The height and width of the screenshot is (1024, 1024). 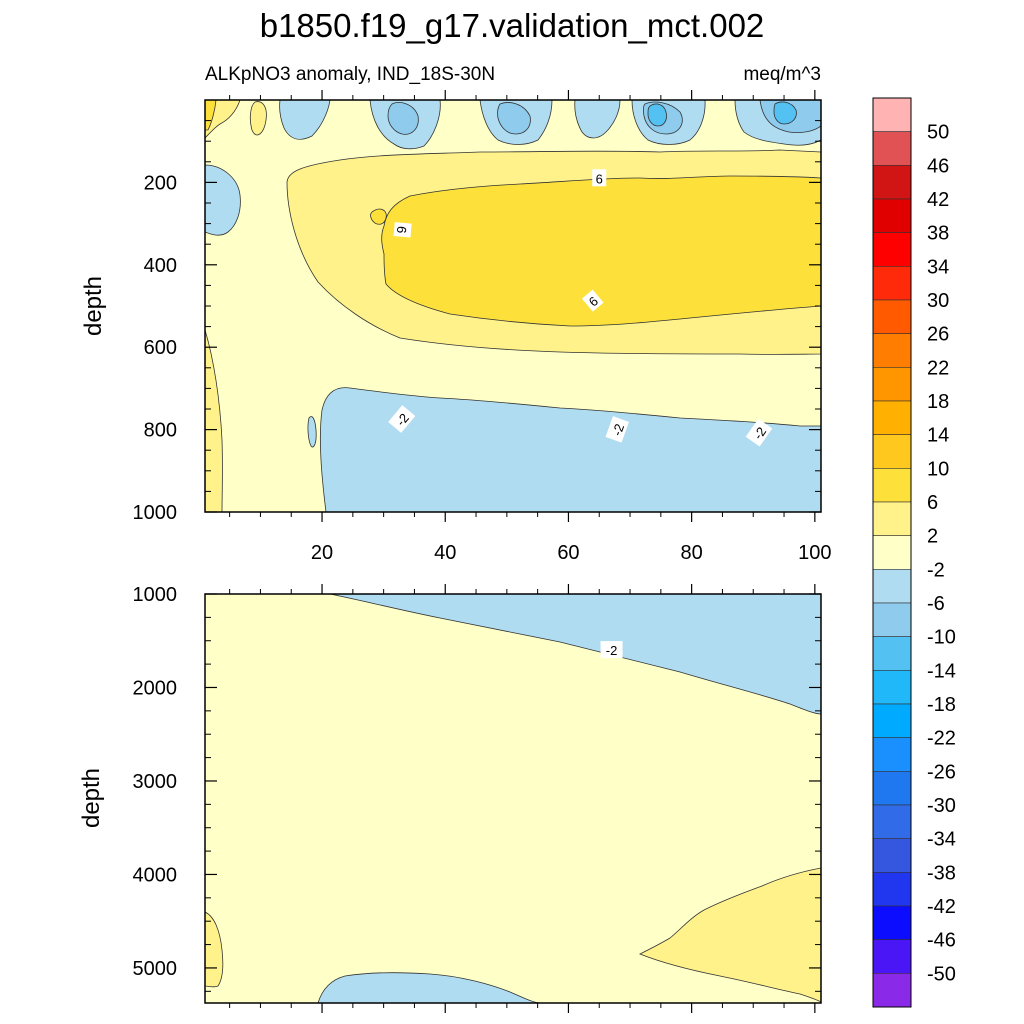 What do you see at coordinates (692, 553) in the screenshot?
I see `x-tick-label: 80` at bounding box center [692, 553].